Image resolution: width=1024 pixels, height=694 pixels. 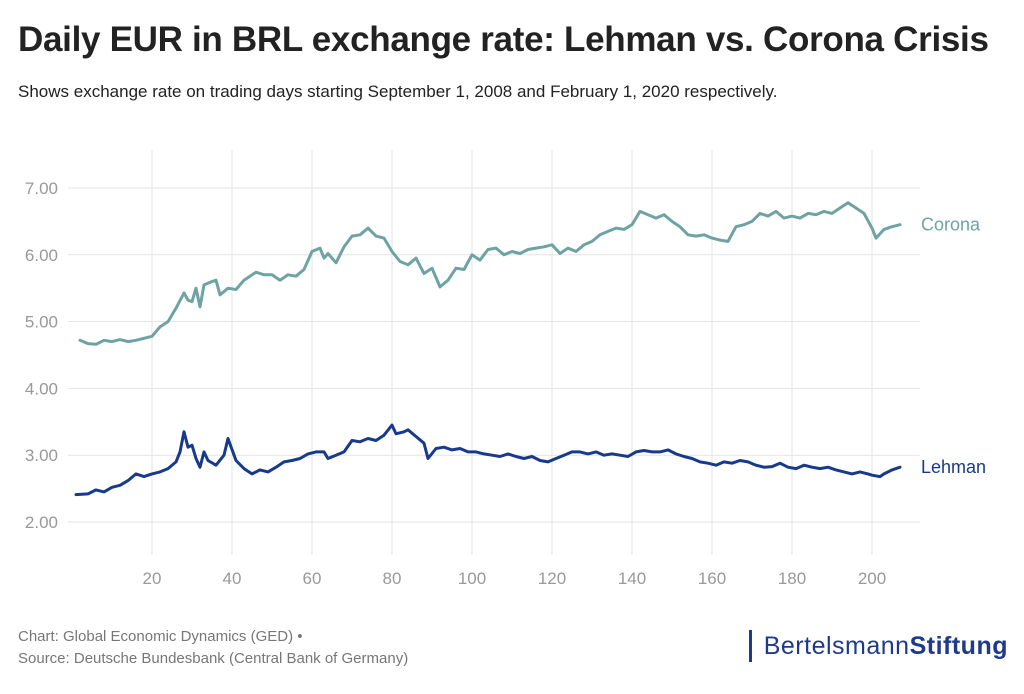 I want to click on series-line-lehman, so click(x=488, y=460).